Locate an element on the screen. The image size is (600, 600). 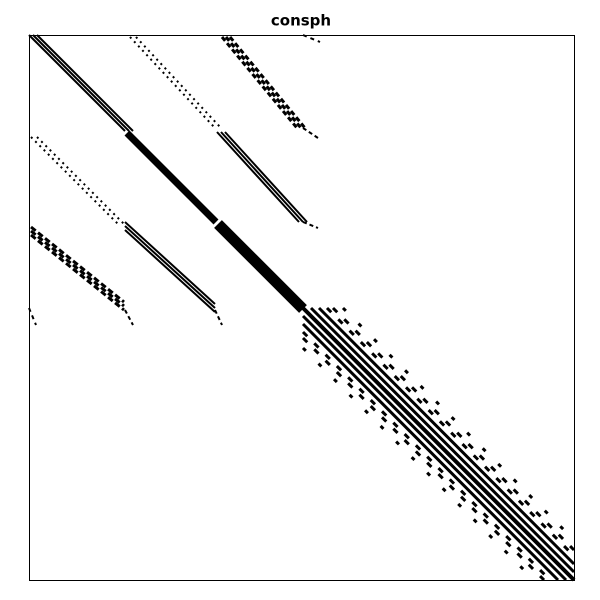
plot-title: consph is located at coordinates (301, 21).